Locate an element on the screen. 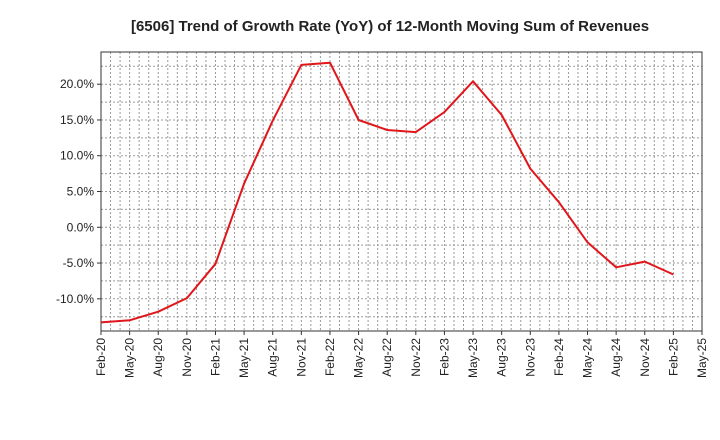 Image resolution: width=720 pixels, height=440 pixels. x-tick-label: May-25 is located at coordinates (702, 358).